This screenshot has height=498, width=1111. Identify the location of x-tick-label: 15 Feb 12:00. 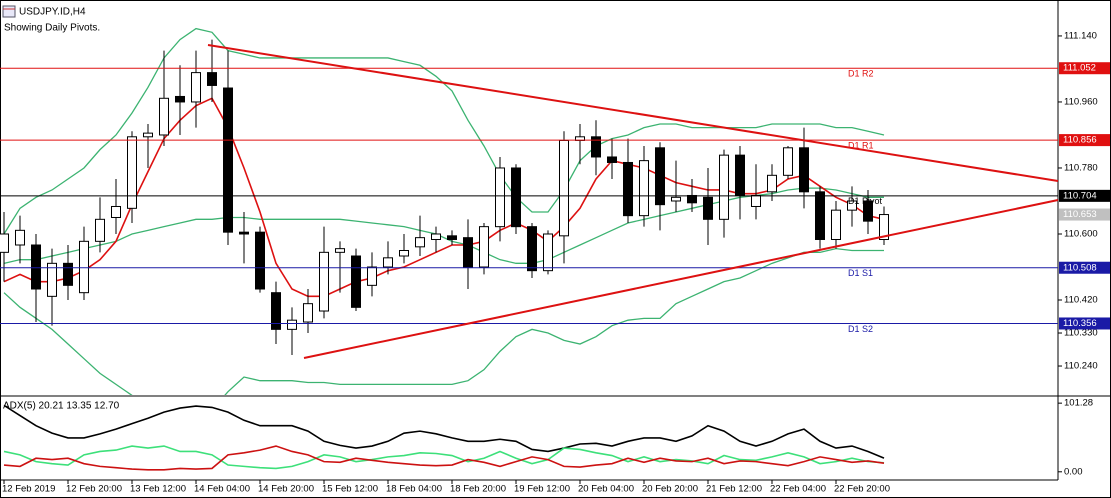
(350, 489).